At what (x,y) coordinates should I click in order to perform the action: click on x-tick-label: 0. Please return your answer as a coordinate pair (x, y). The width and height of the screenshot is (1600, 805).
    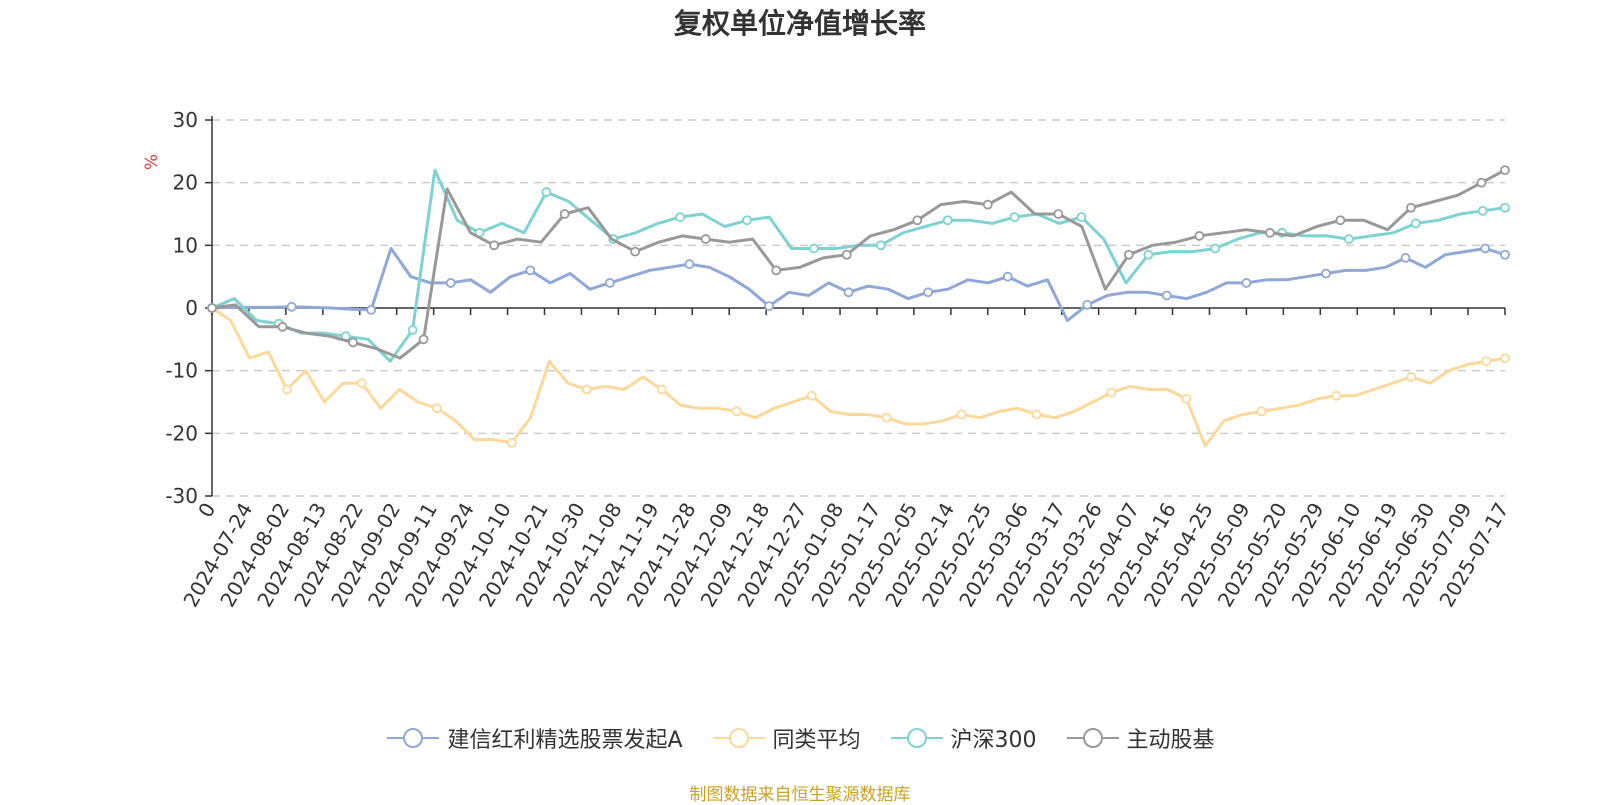
    Looking at the image, I should click on (206, 510).